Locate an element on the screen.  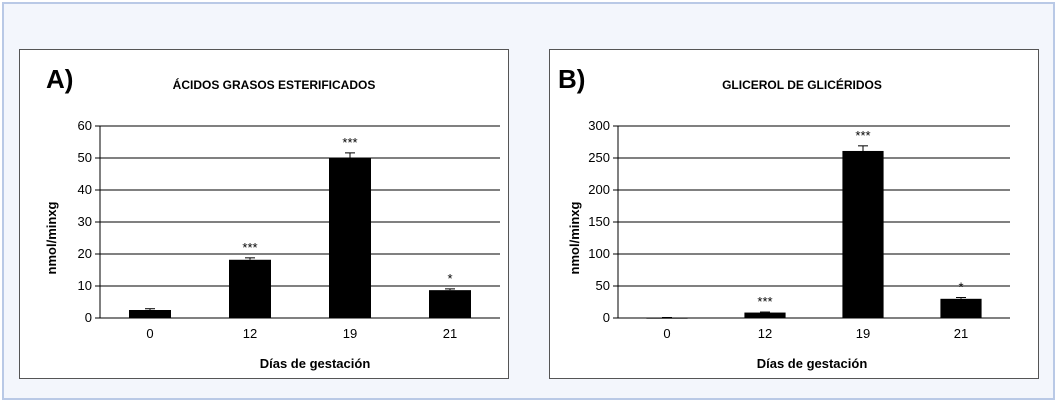
x-tick-label-b-21: 21 is located at coordinates (961, 333).